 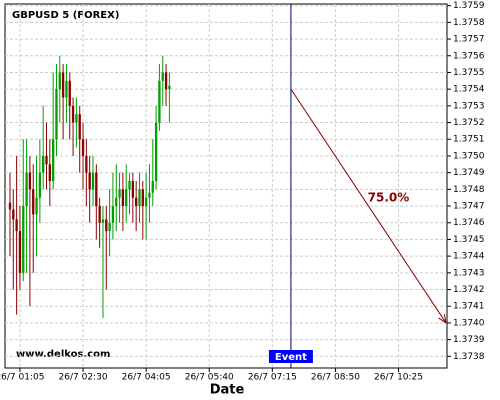 What do you see at coordinates (22, 378) in the screenshot?
I see `x-tick-label: 26/7 01:05` at bounding box center [22, 378].